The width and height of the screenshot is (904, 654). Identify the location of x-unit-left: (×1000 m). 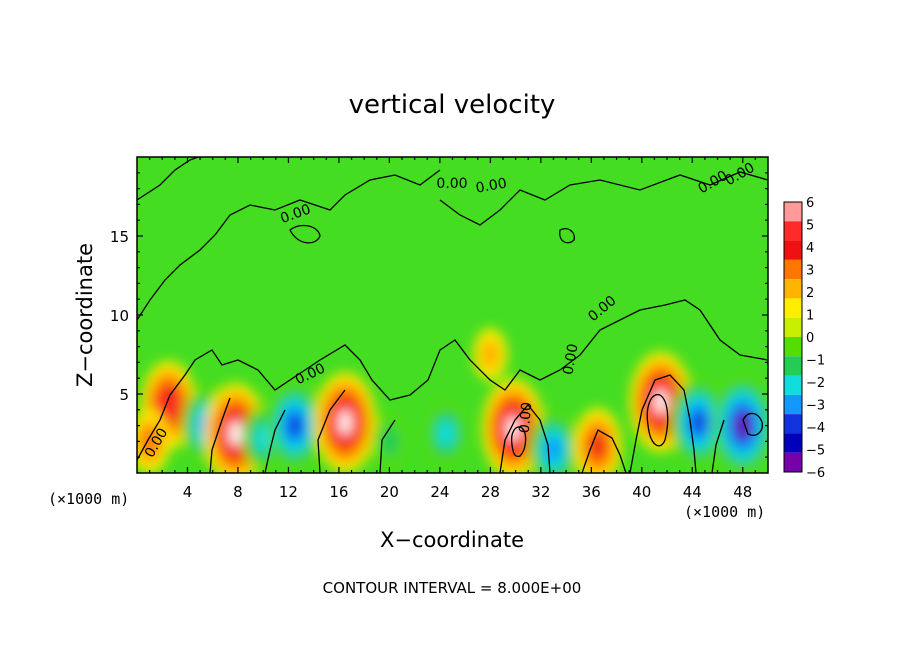
(88, 499).